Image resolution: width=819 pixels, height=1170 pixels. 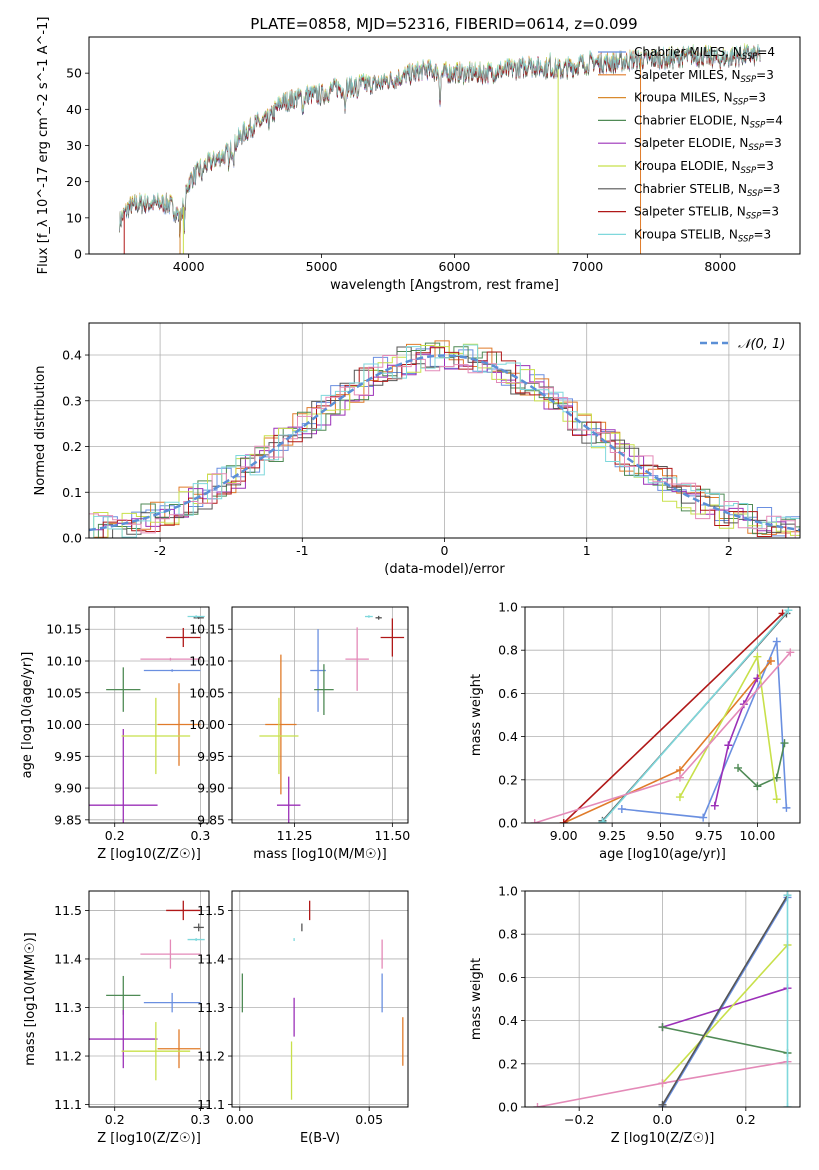 I want to click on x-tick-label: 0.05, so click(x=369, y=1119).